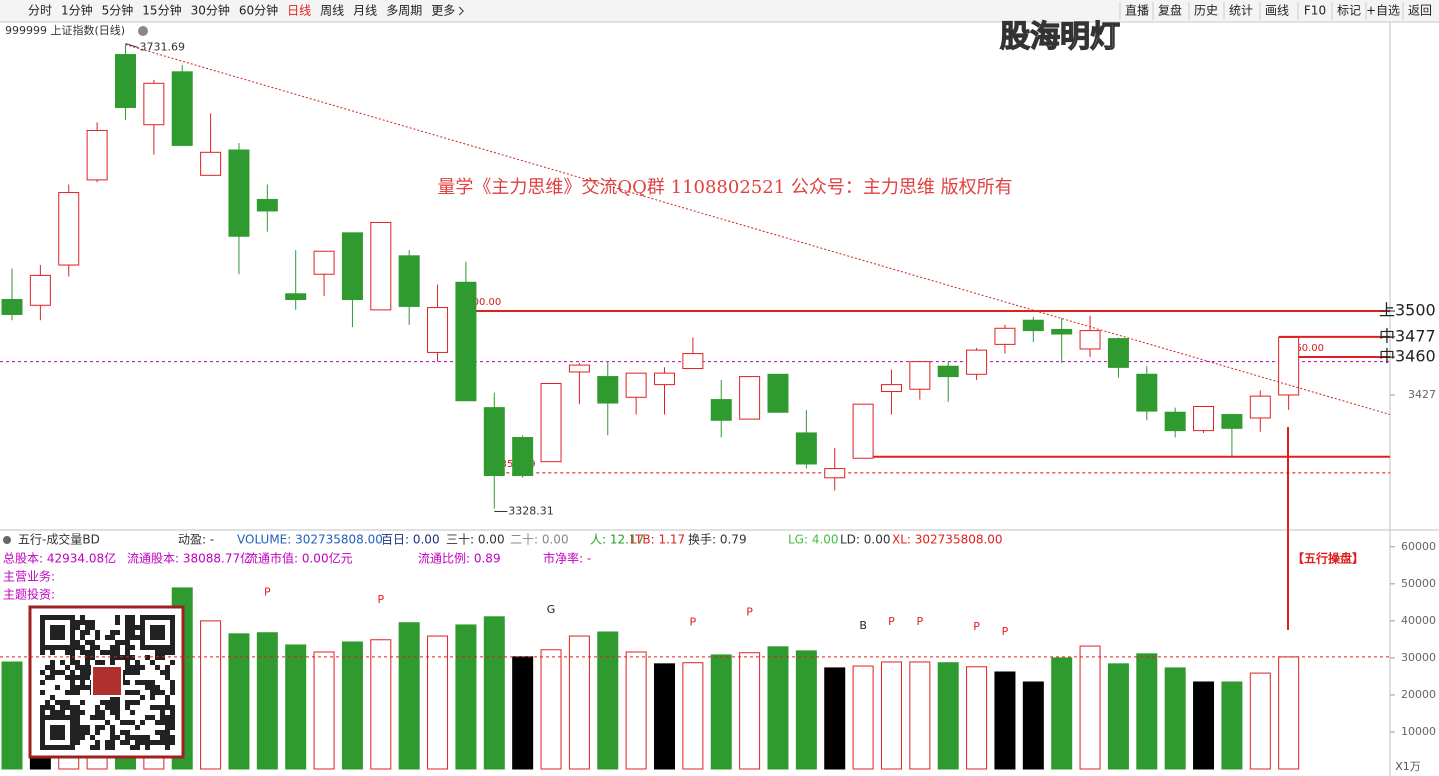  What do you see at coordinates (299, 11) in the screenshot?
I see `tab: 日线` at bounding box center [299, 11].